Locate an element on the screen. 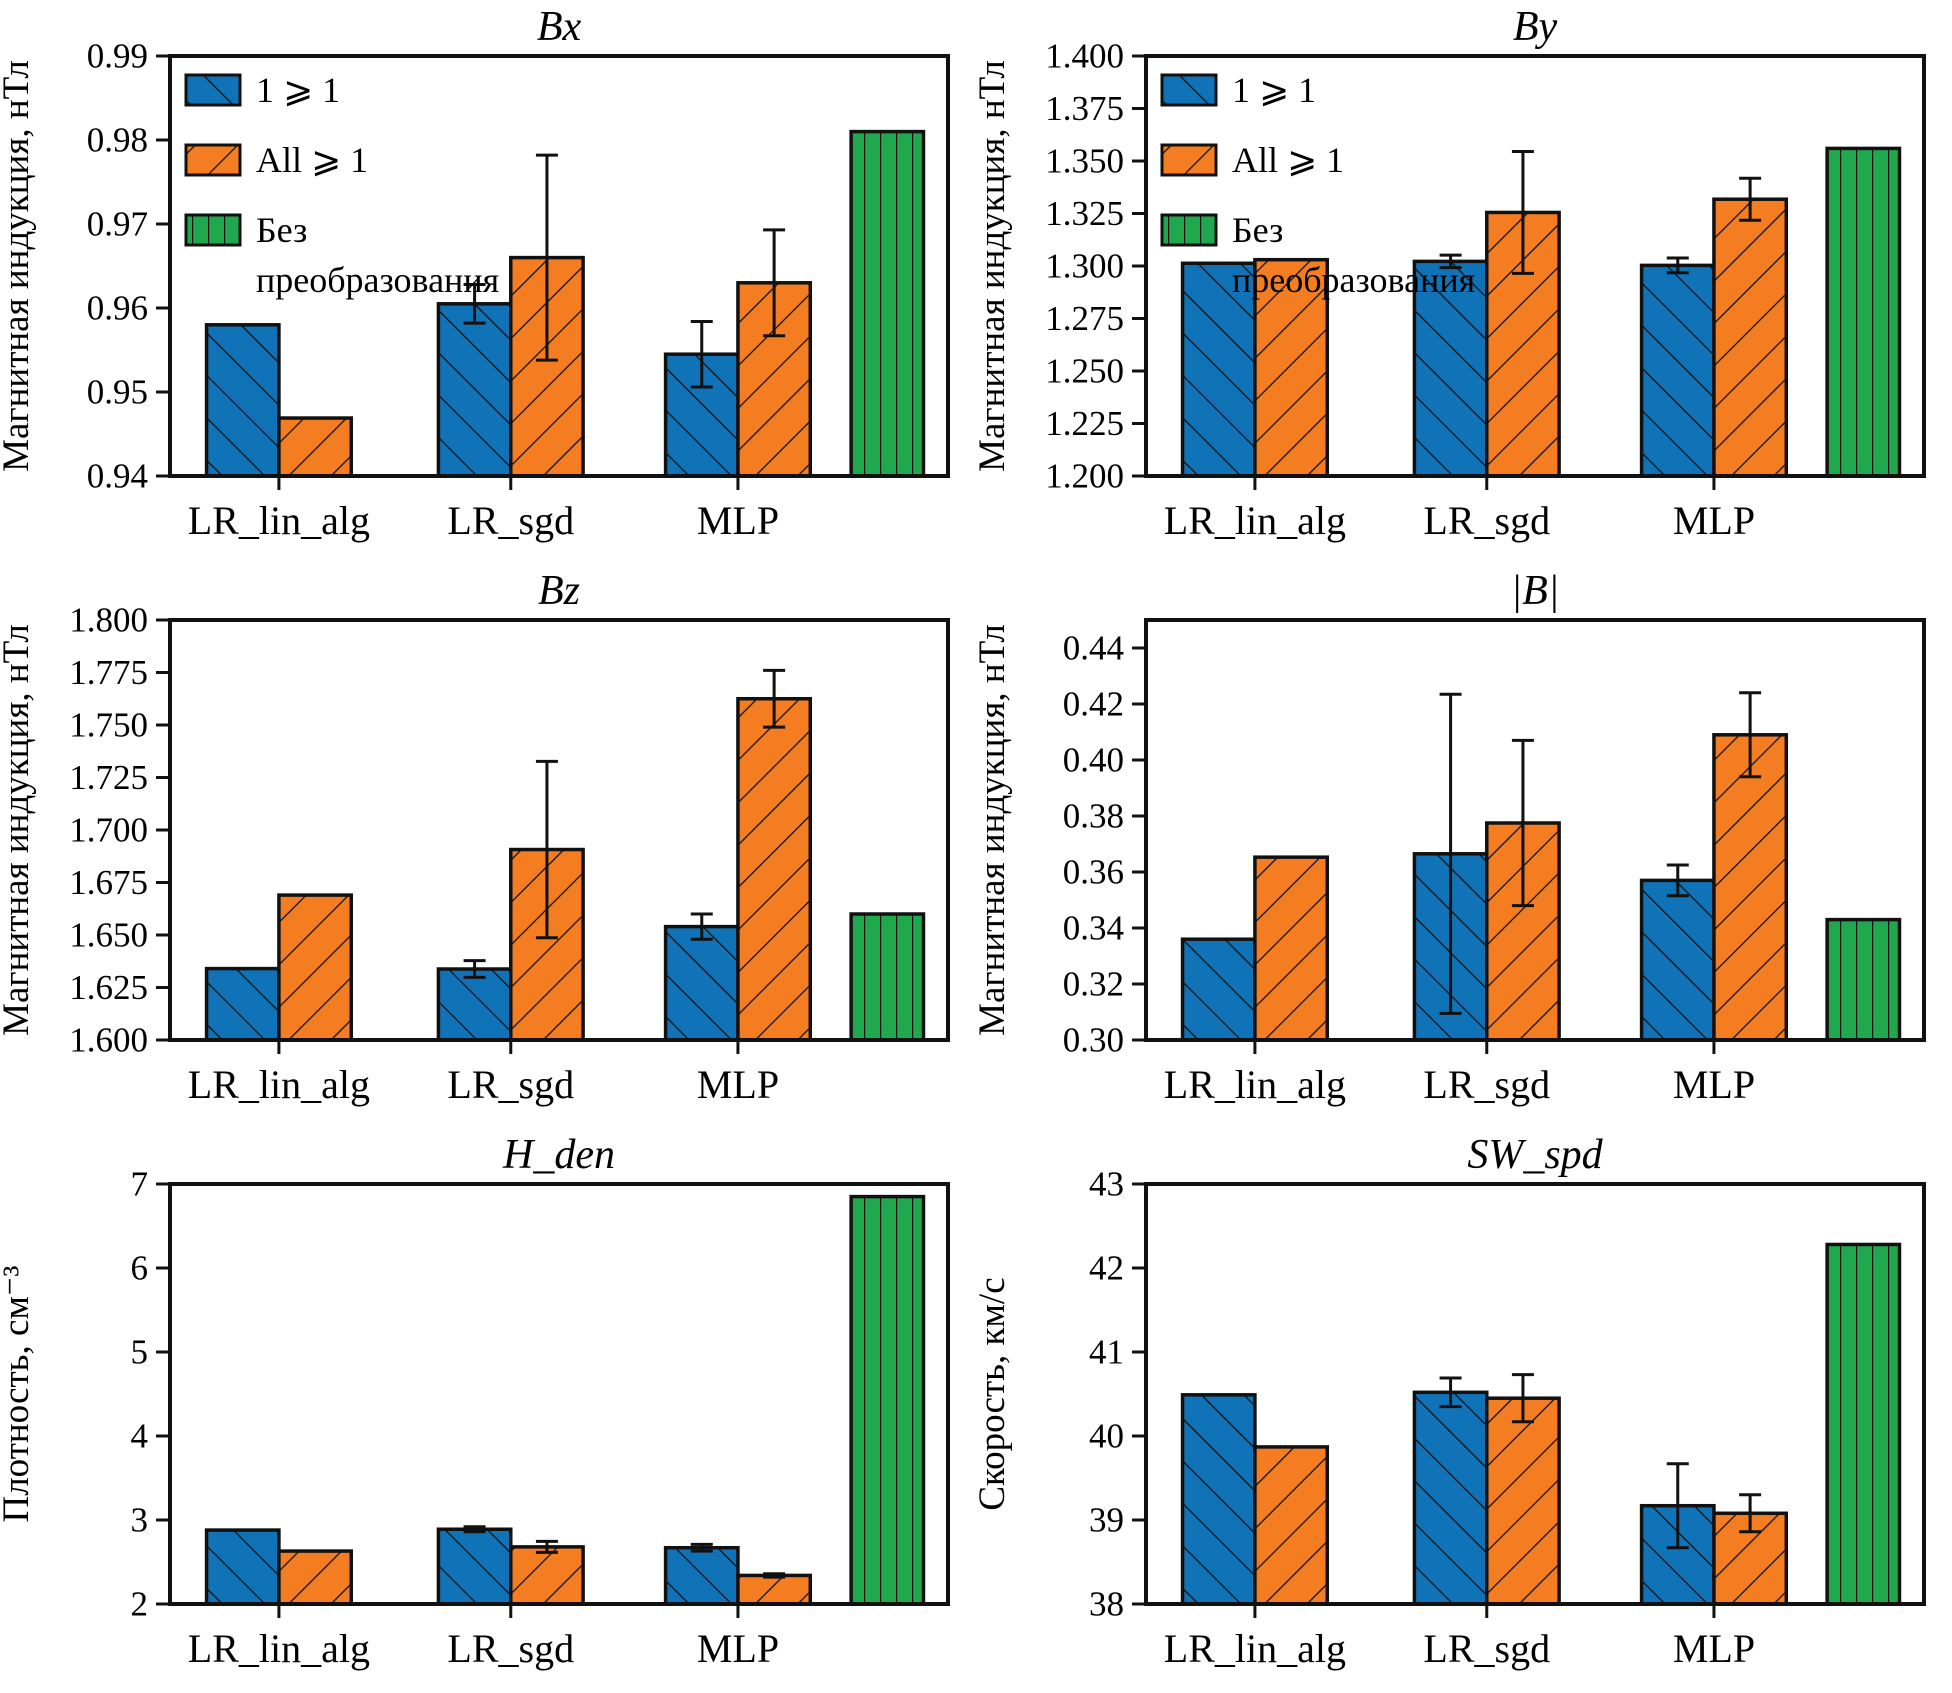 The image size is (1952, 1693). y-axis: 2 3 4 5 6 7 is located at coordinates (150, 1394).